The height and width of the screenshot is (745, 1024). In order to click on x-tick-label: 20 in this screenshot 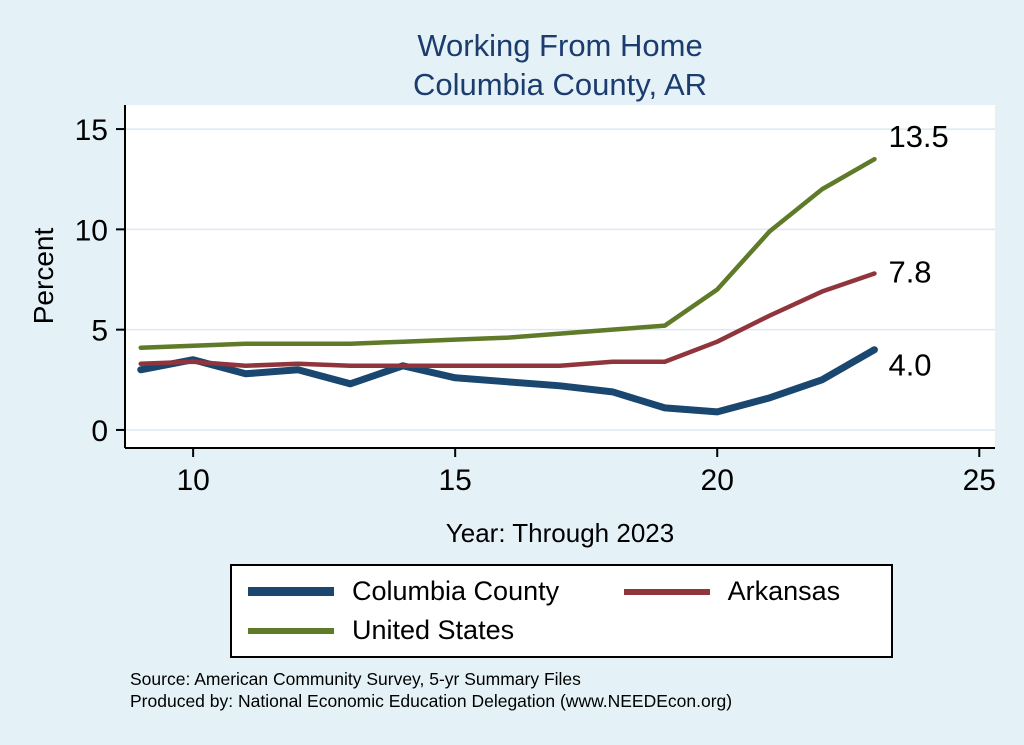, I will do `click(717, 480)`.